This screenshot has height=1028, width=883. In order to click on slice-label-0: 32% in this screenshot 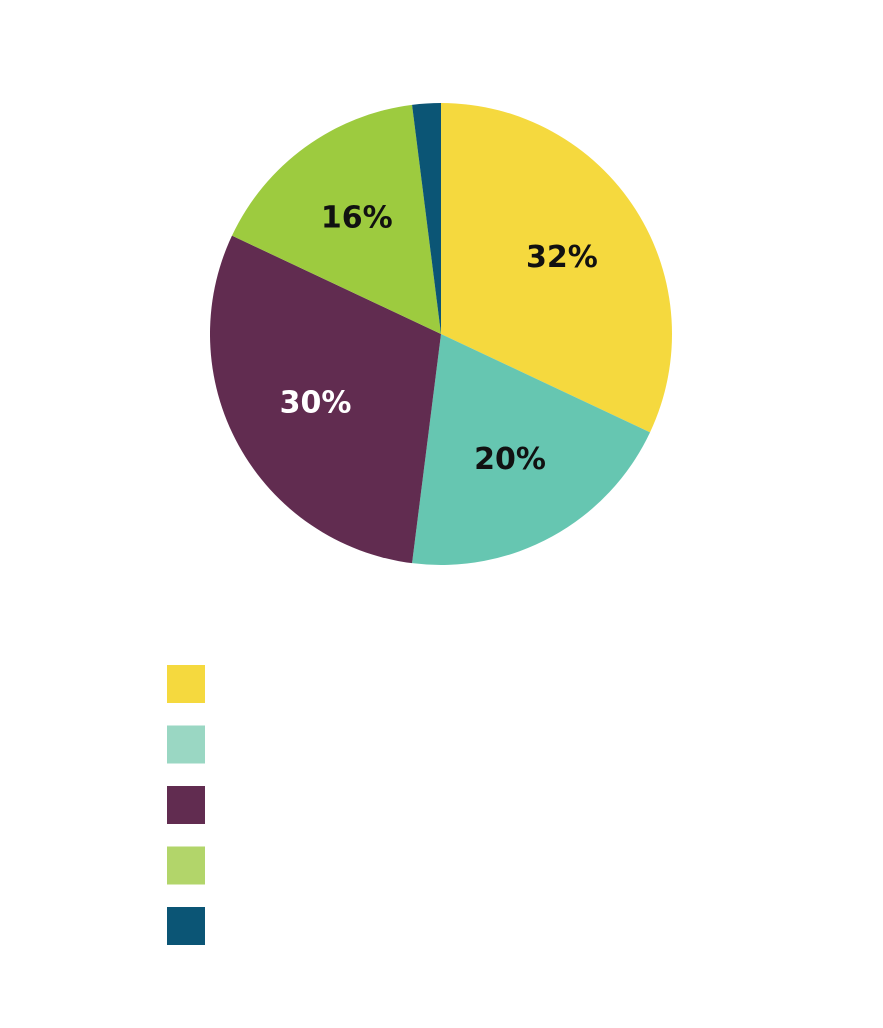, I will do `click(562, 257)`.